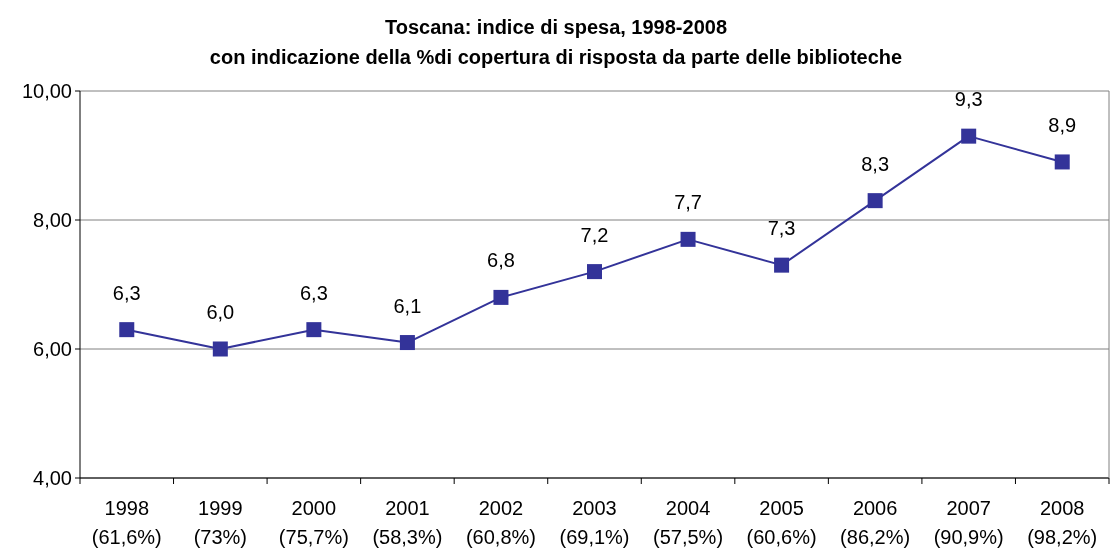 This screenshot has height=552, width=1112. What do you see at coordinates (52, 349) in the screenshot?
I see `y-tick-label: 6,00` at bounding box center [52, 349].